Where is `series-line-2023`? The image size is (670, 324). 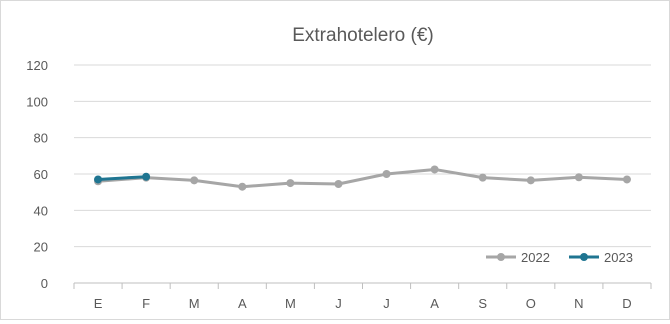
series-line-2023 is located at coordinates (122, 178).